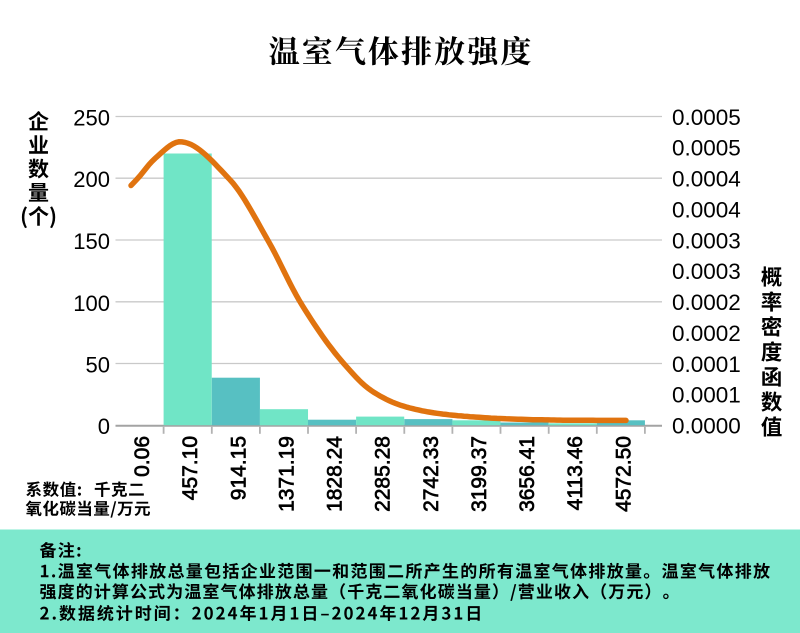 This screenshot has width=800, height=633. Describe the element at coordinates (91, 303) in the screenshot. I see `svg-text: 100` at that location.